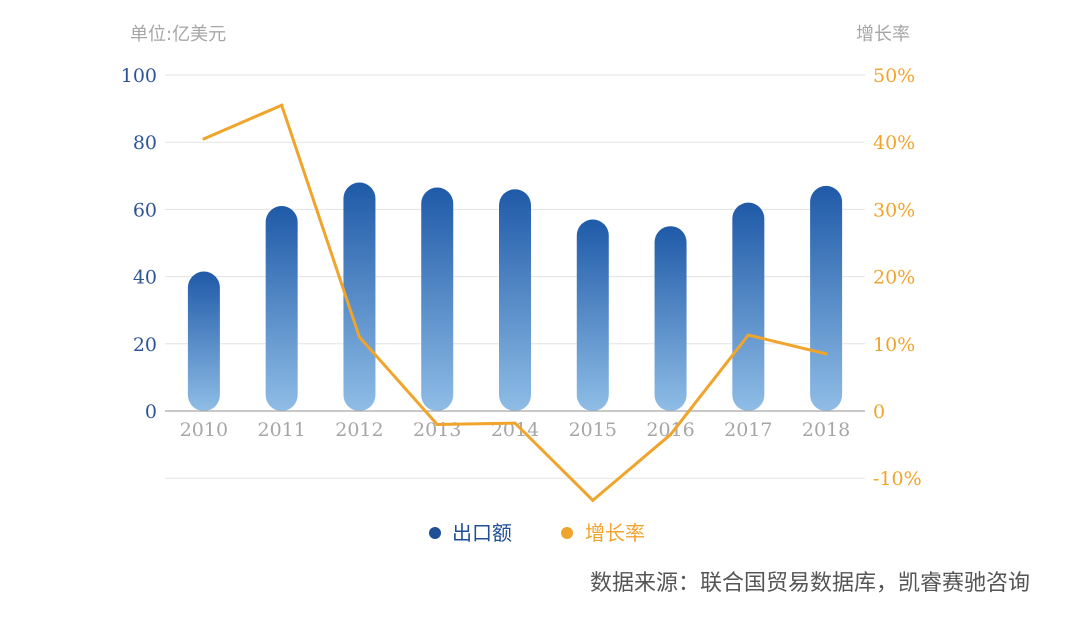 The width and height of the screenshot is (1080, 626). I want to click on legend-marker-exports, so click(435, 533).